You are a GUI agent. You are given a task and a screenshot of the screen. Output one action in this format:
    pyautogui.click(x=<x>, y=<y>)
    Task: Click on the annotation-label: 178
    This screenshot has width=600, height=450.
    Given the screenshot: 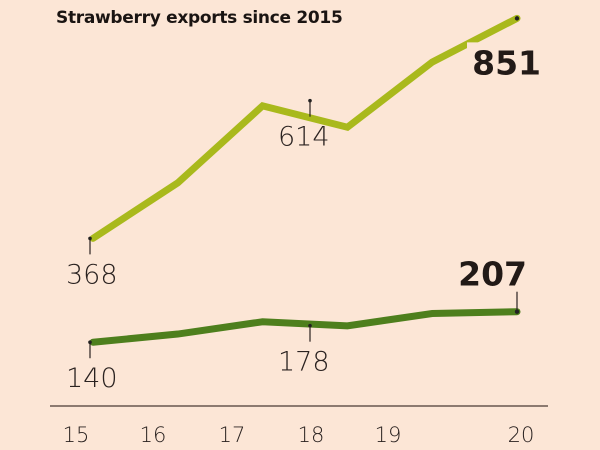 What is the action you would take?
    pyautogui.click(x=304, y=362)
    